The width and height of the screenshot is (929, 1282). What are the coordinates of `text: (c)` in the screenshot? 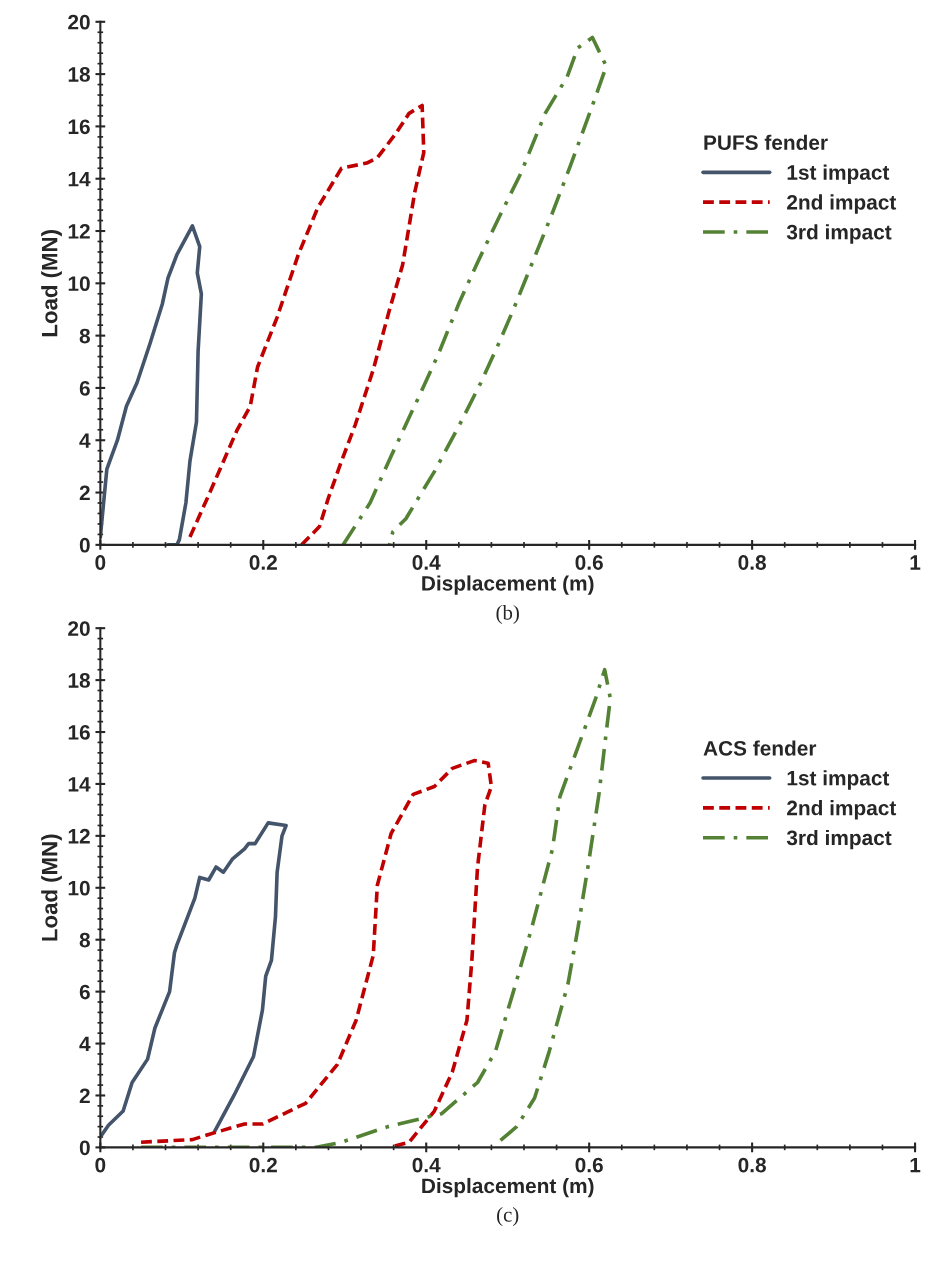 It's located at (508, 1216).